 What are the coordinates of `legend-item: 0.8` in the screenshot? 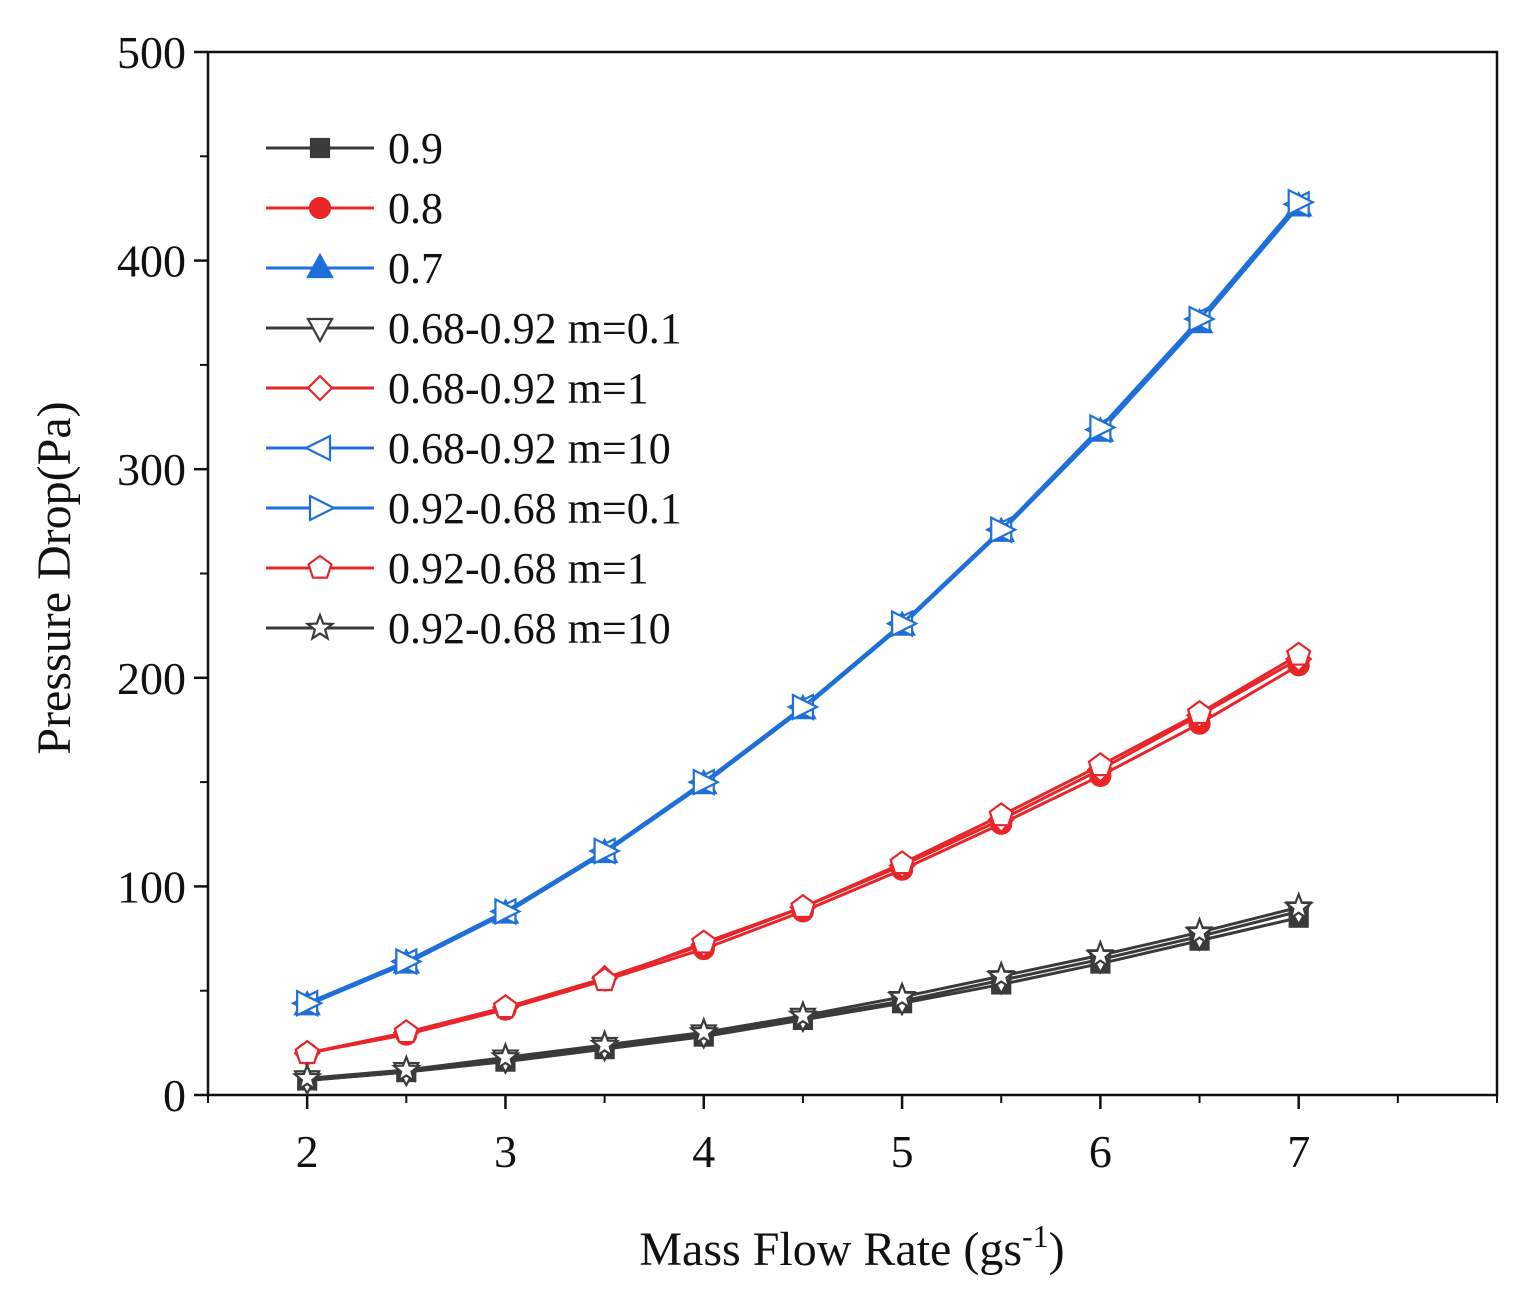 It's located at (354, 208).